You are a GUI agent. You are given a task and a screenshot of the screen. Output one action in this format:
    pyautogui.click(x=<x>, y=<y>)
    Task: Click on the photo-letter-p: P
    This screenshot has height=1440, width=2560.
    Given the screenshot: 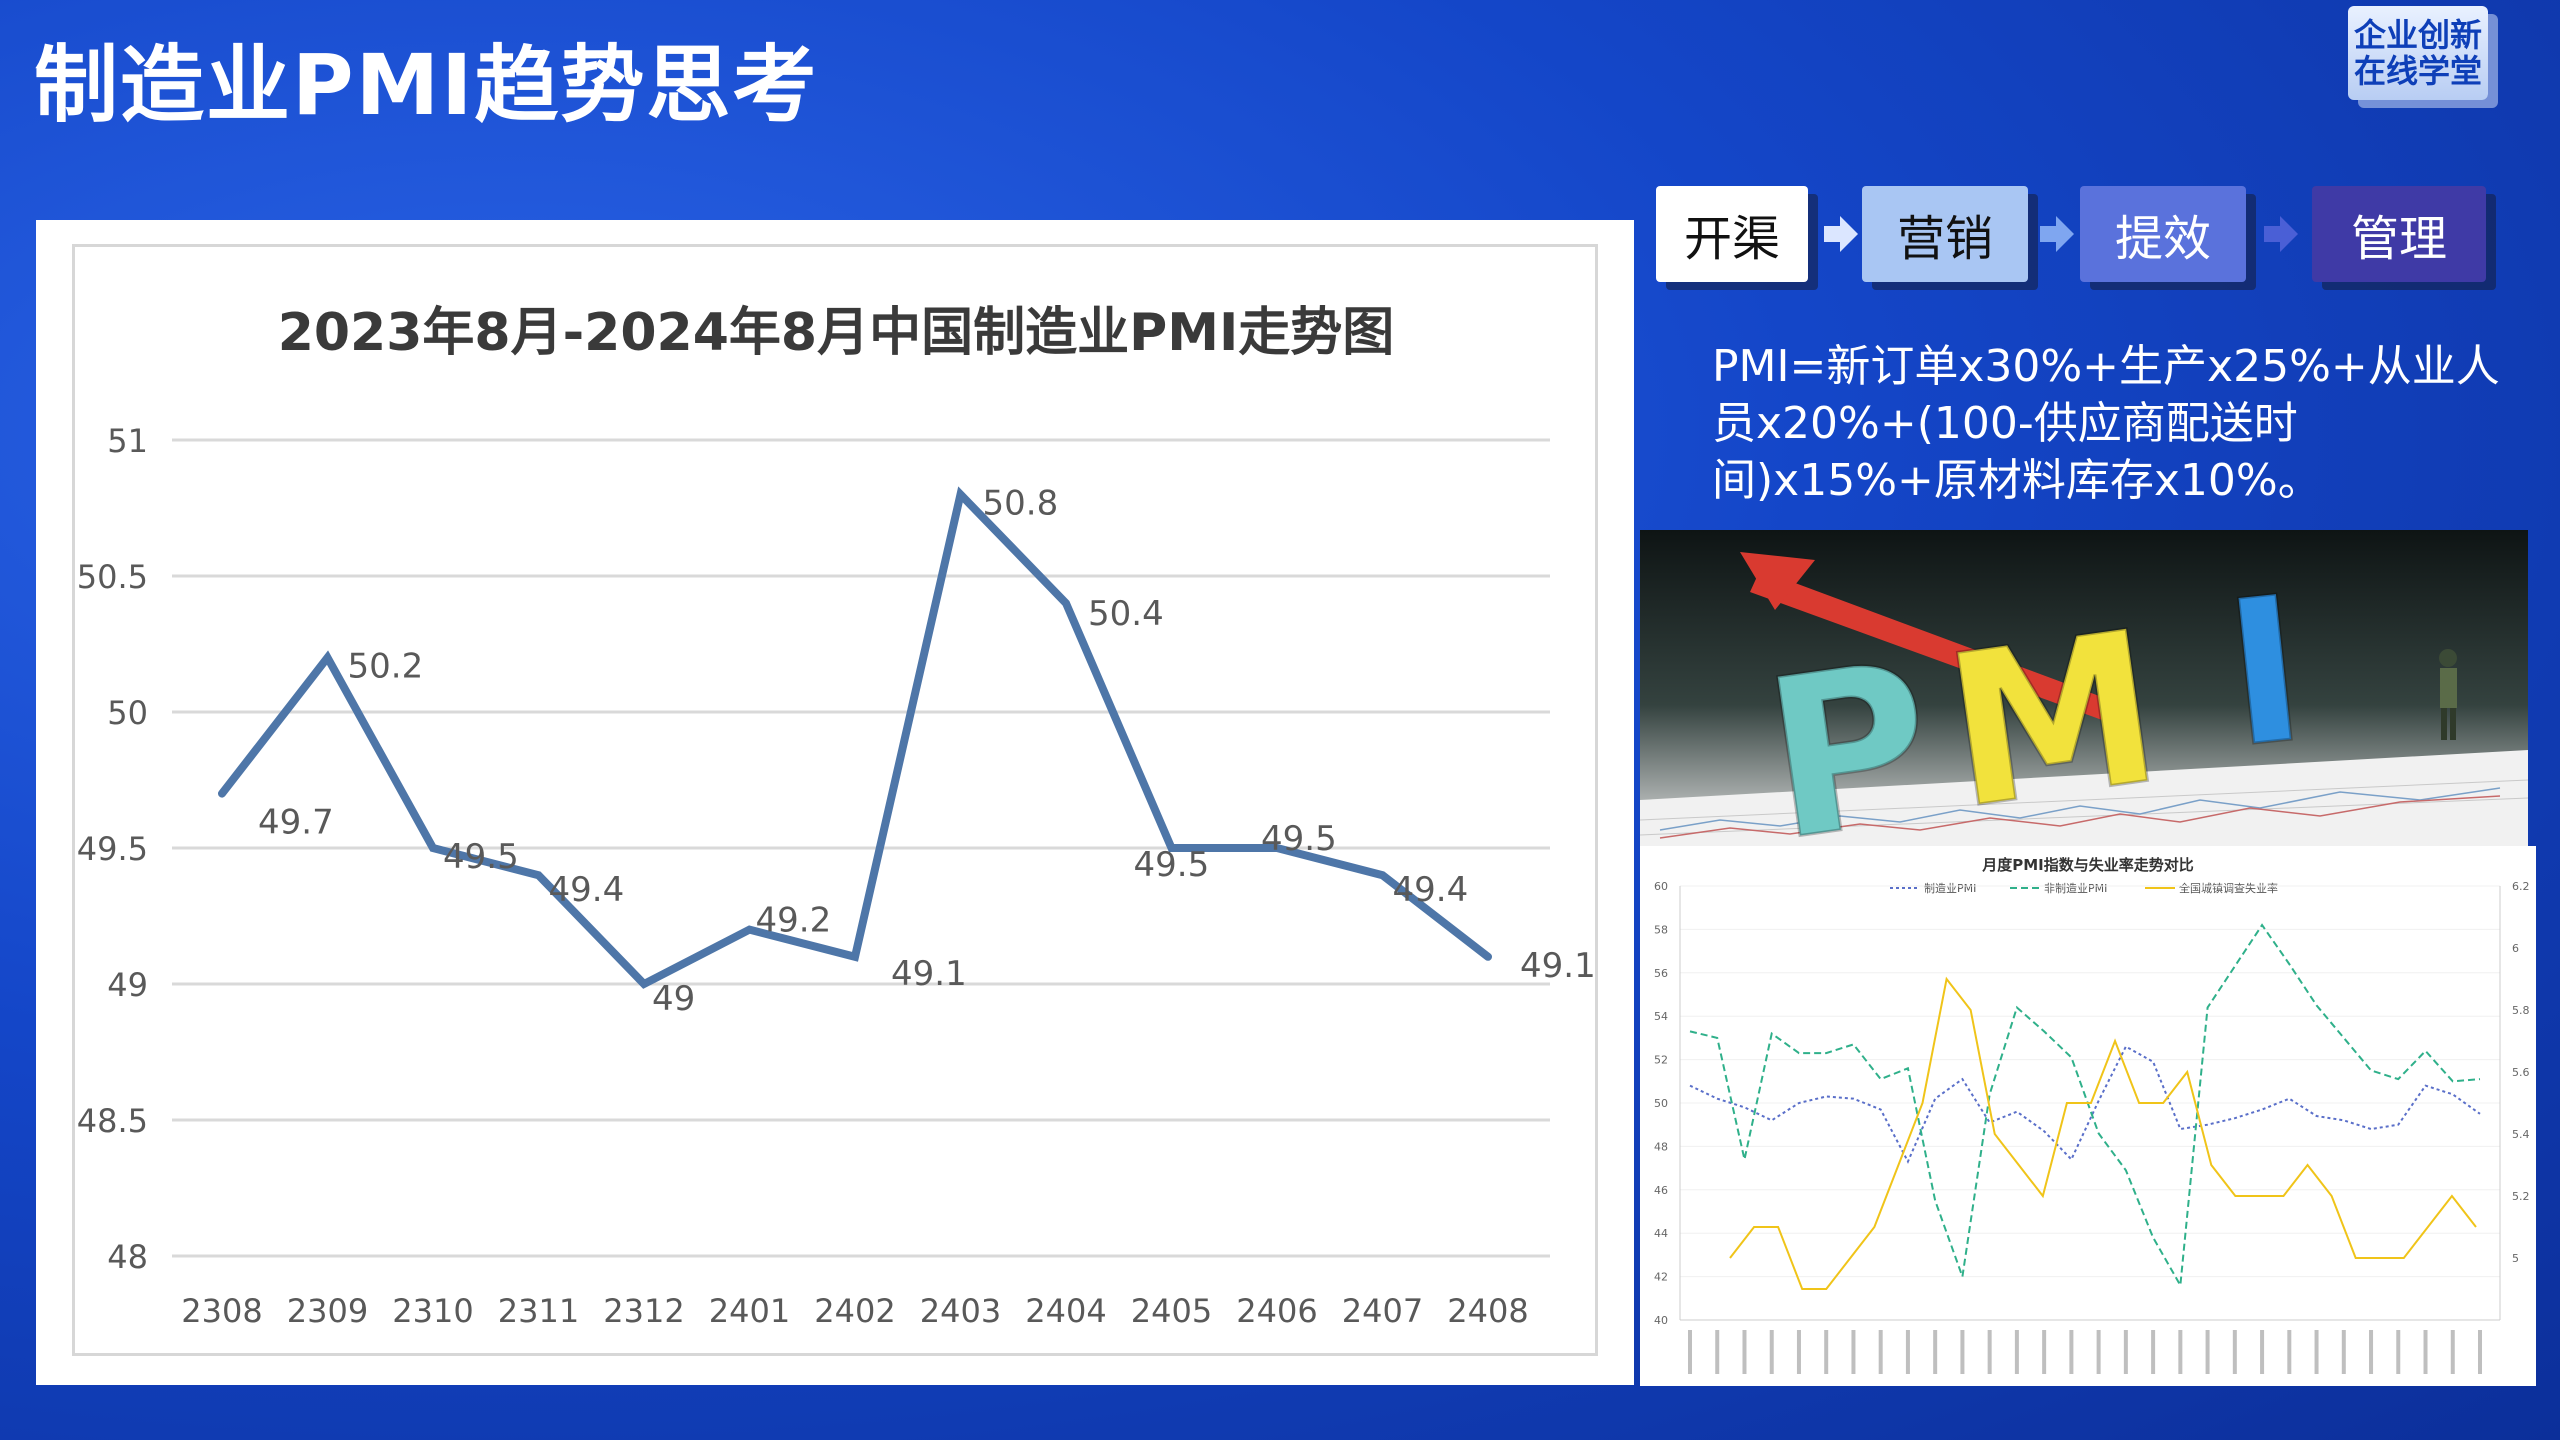 What is the action you would take?
    pyautogui.click(x=1849, y=731)
    